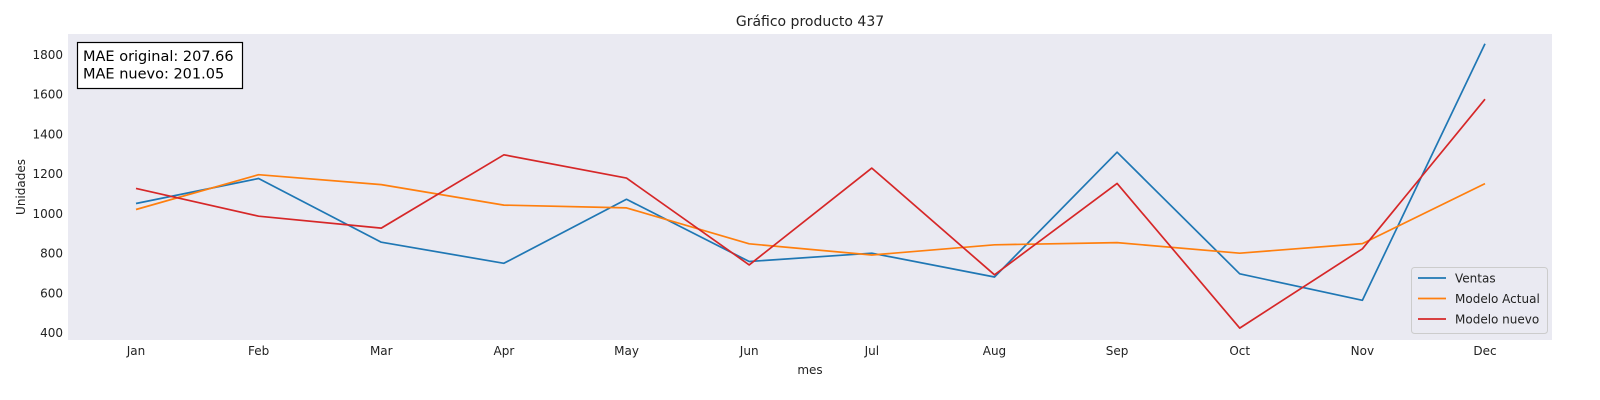  I want to click on x-tick-label: Mar, so click(381, 351).